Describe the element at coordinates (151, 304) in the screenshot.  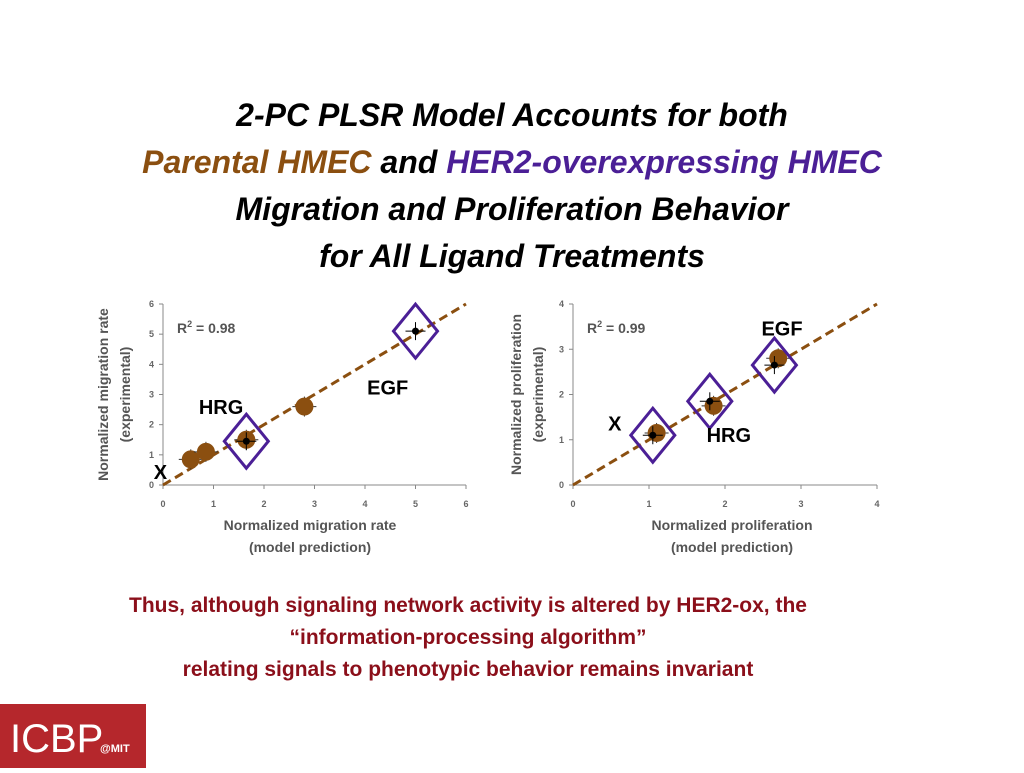
I see `y-tick-label: 6` at that location.